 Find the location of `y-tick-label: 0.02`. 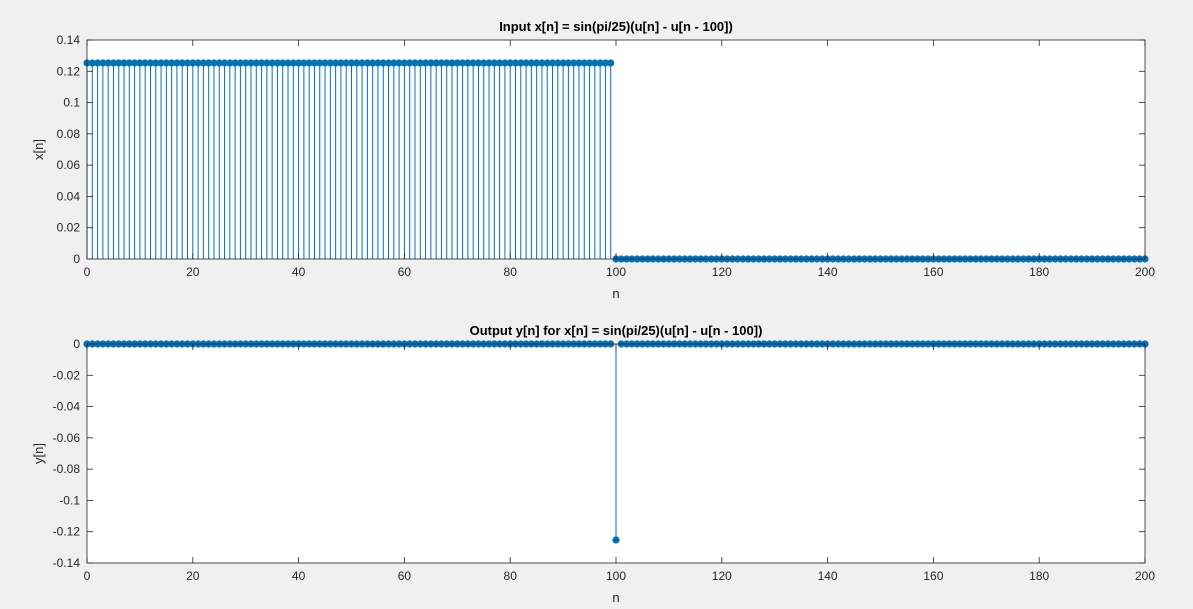

y-tick-label: 0.02 is located at coordinates (69, 228).